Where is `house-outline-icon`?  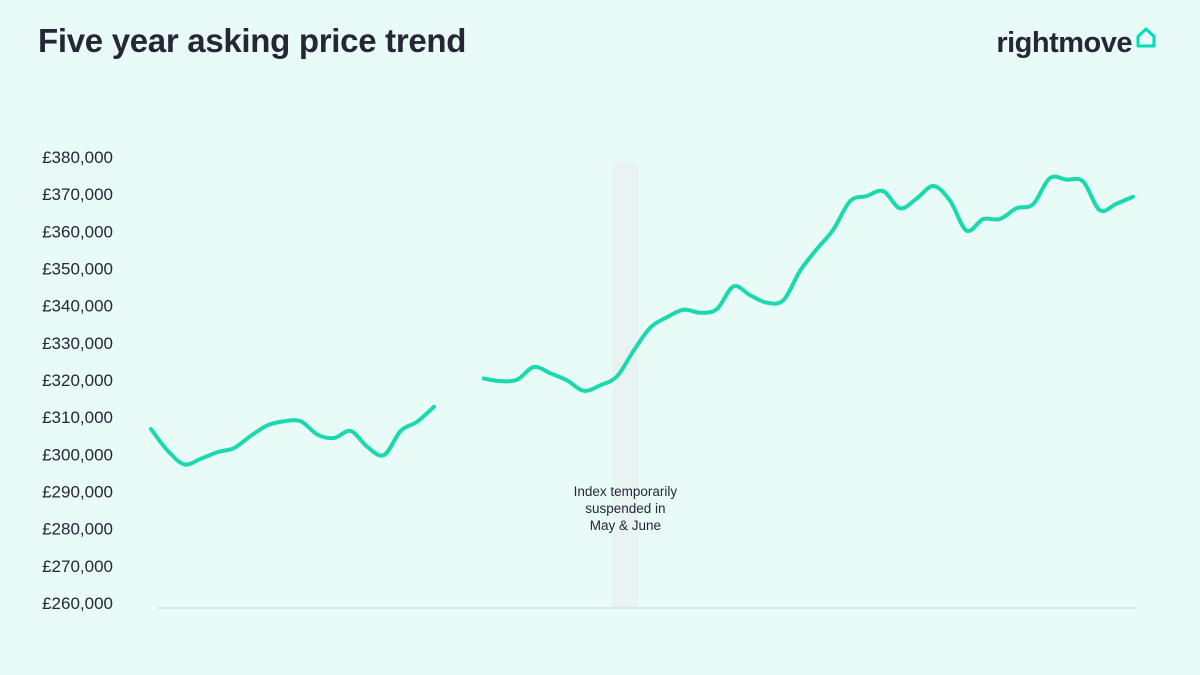 house-outline-icon is located at coordinates (1146, 37).